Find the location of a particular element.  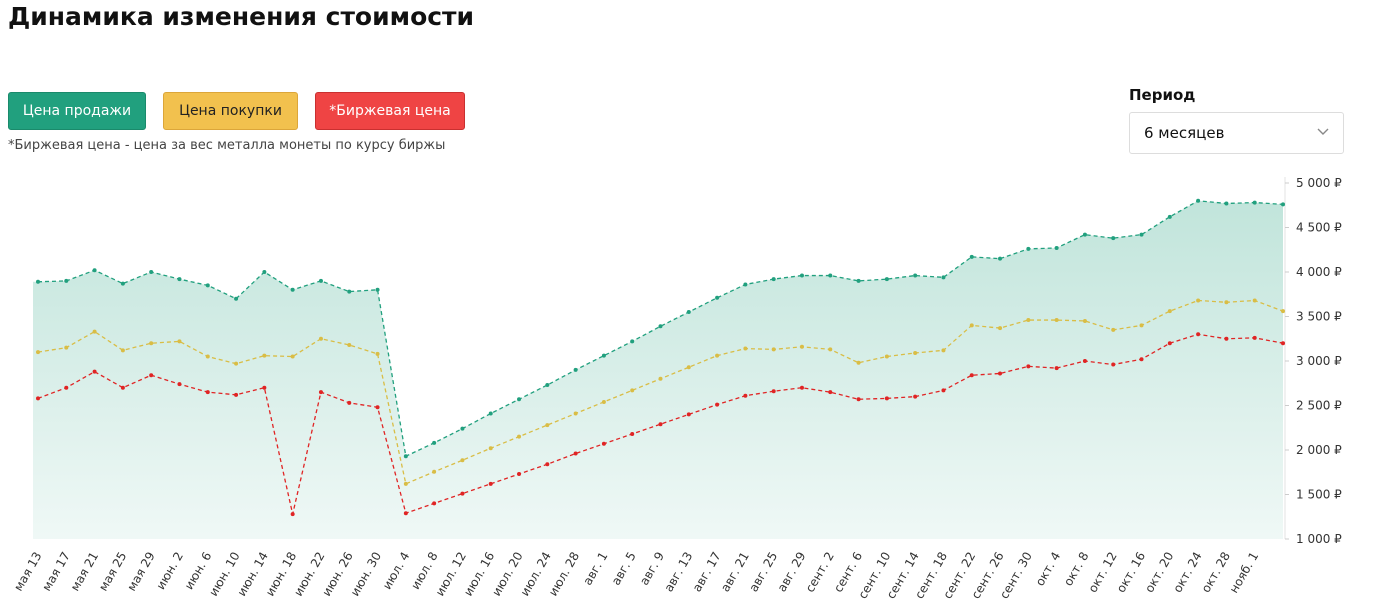

exchange-price-button: *Биржевая цена is located at coordinates (390, 111).